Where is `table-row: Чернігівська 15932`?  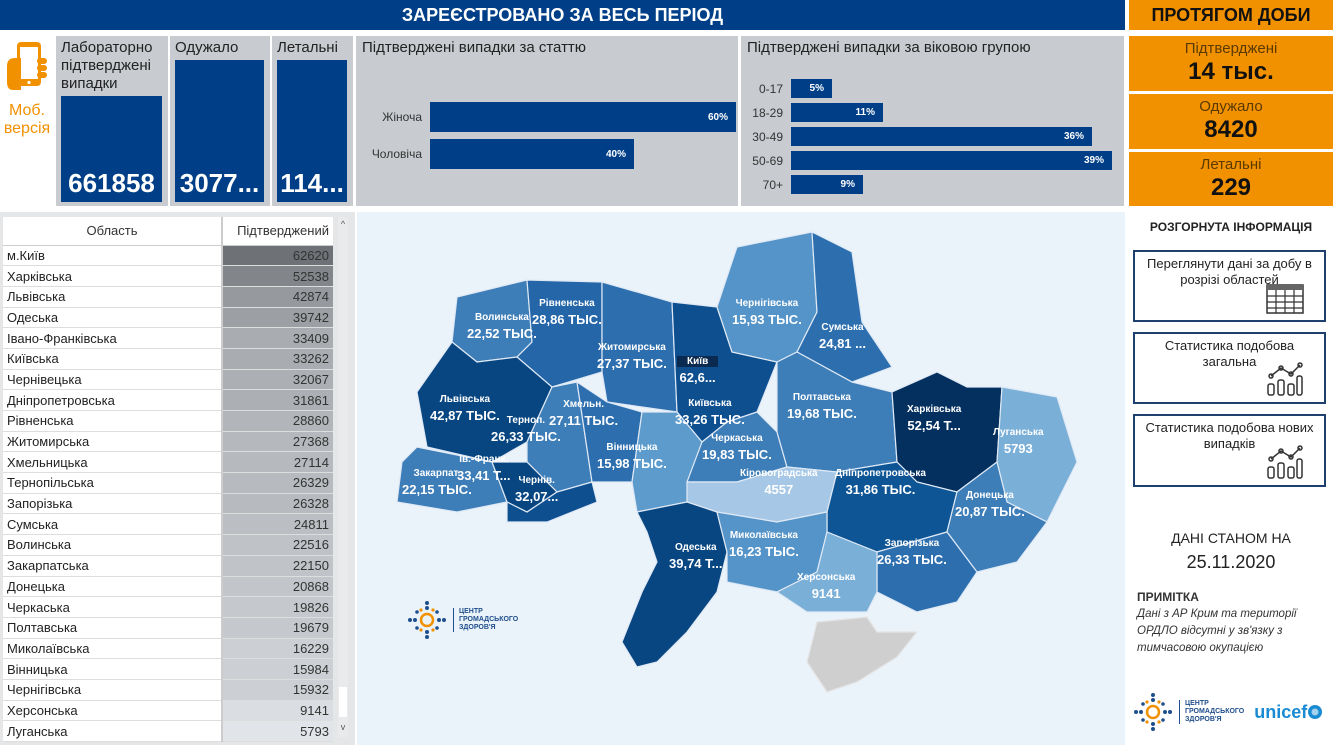 table-row: Чернігівська 15932 is located at coordinates (168, 690).